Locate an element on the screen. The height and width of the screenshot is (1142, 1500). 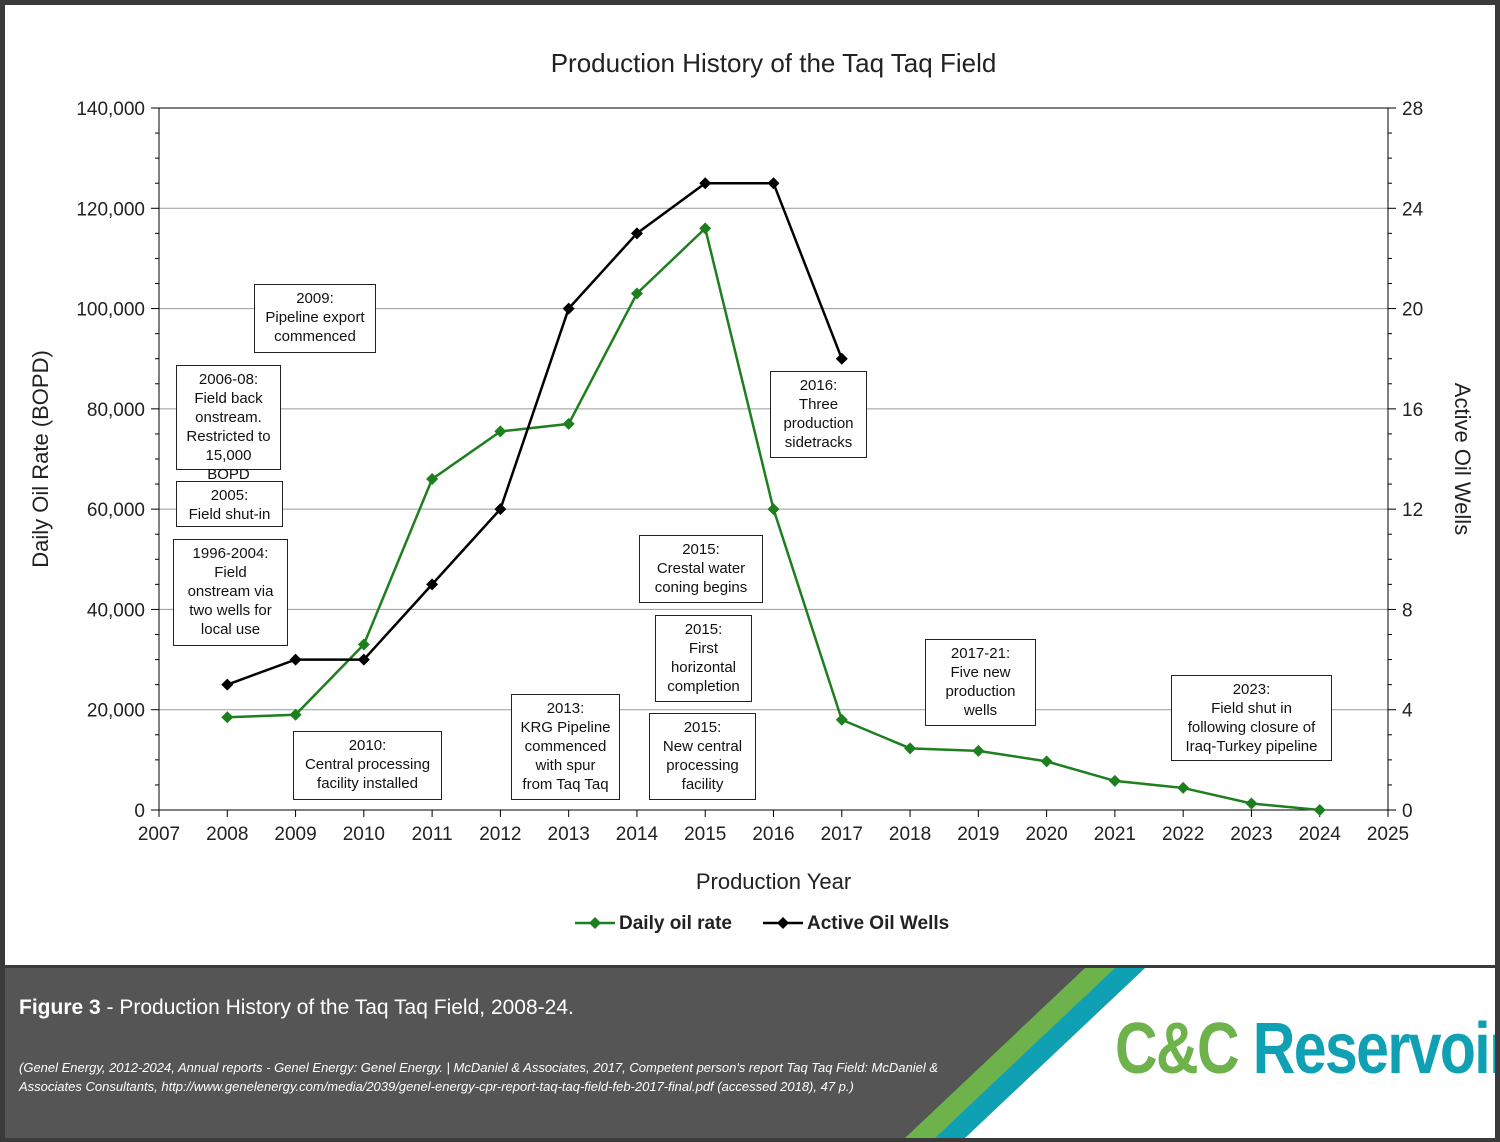
x-tick-label: 2010 is located at coordinates (364, 834).